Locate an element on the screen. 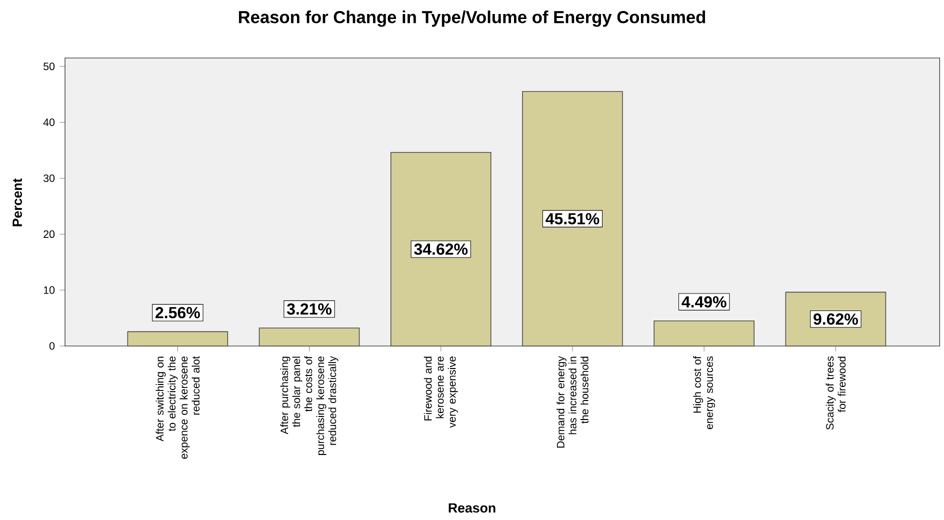 The height and width of the screenshot is (520, 944). y-tick-label: 50 is located at coordinates (49, 66).